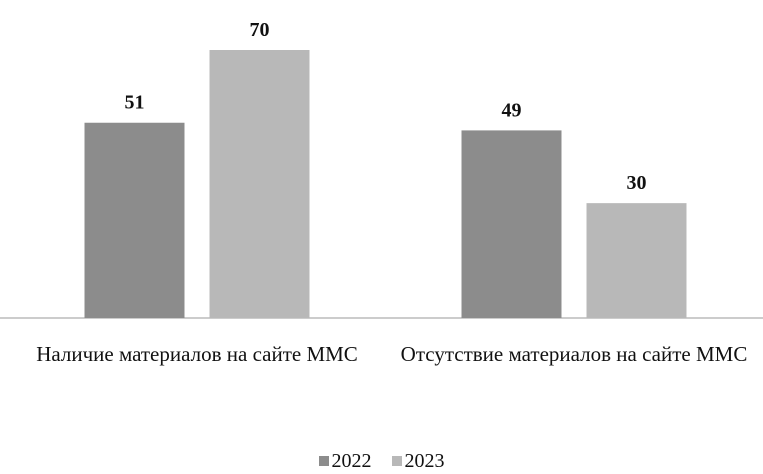 This screenshot has width=763, height=474. What do you see at coordinates (351, 461) in the screenshot?
I see `legend-label: 2022` at bounding box center [351, 461].